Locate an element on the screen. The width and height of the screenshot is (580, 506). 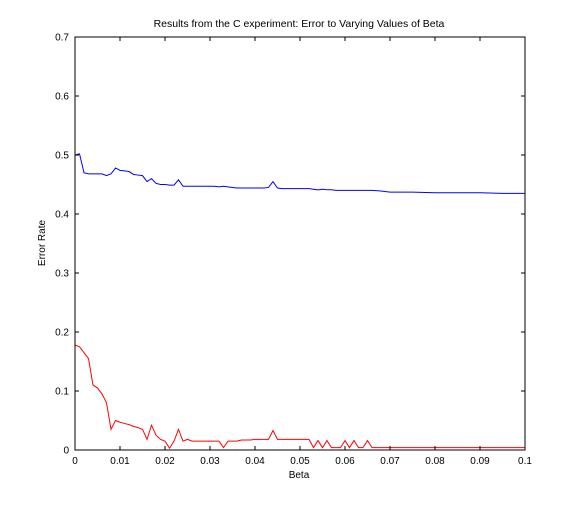
x-tick-label: 0.06 is located at coordinates (345, 461).